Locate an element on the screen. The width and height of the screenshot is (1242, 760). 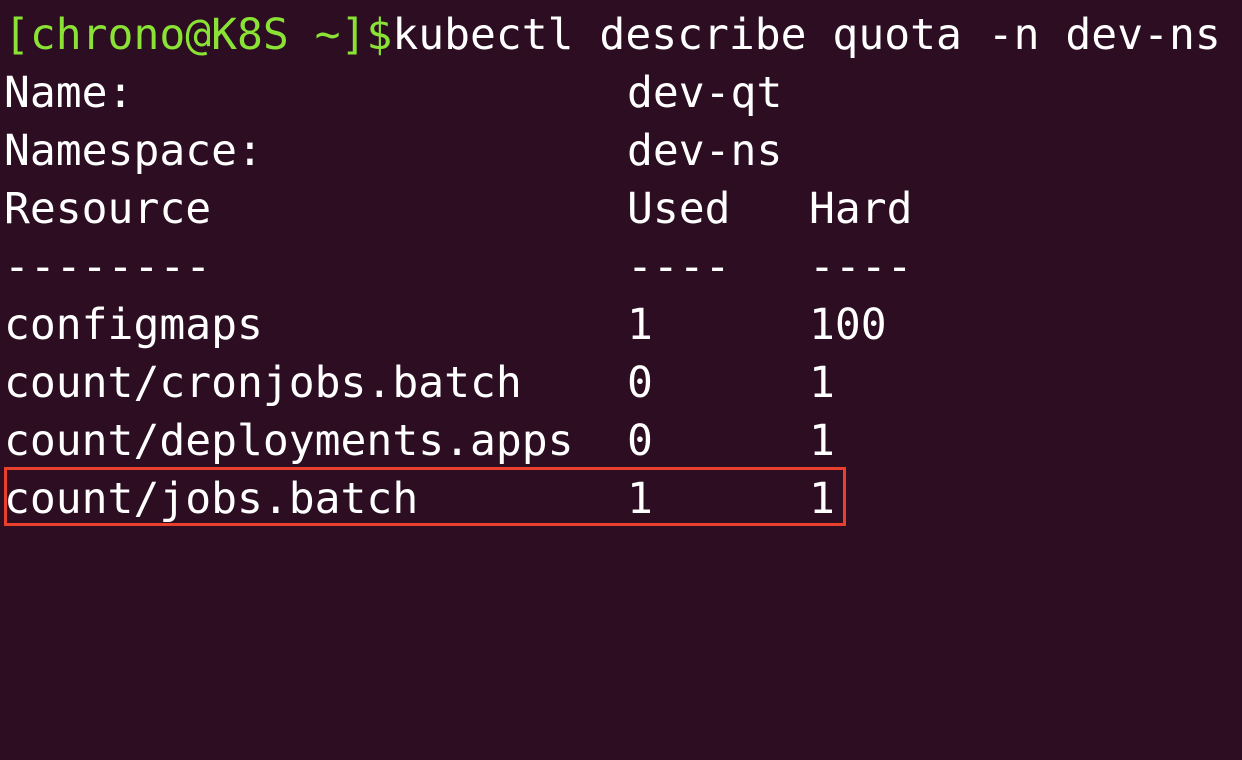
table-header: Resource Used Hard is located at coordinates (604, 209).